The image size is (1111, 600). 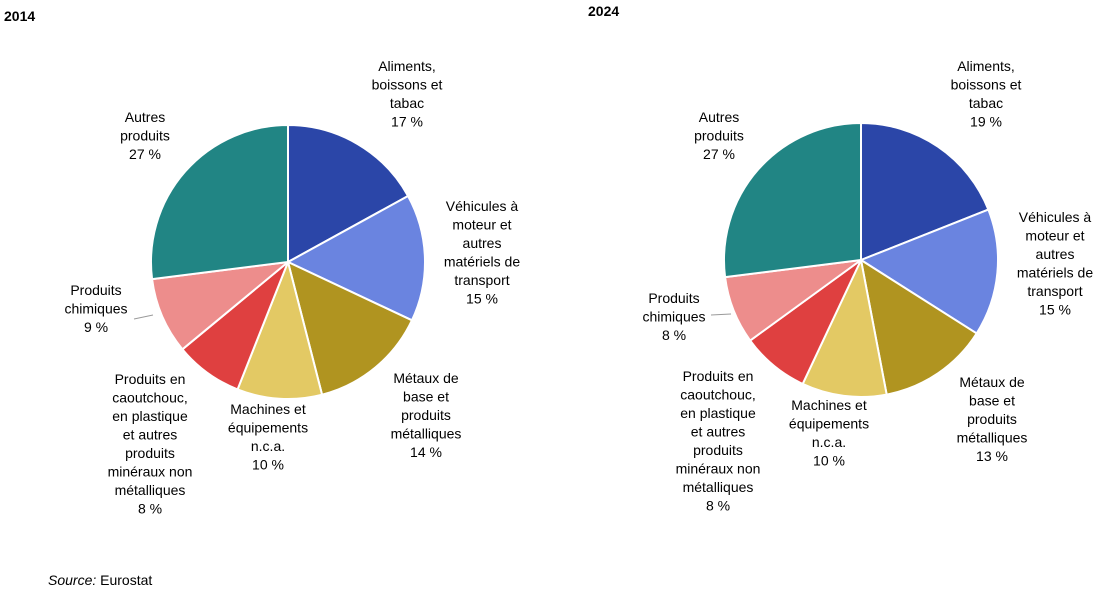 What do you see at coordinates (986, 94) in the screenshot?
I see `slice-label: Aliments, boissons et tabac 19 %` at bounding box center [986, 94].